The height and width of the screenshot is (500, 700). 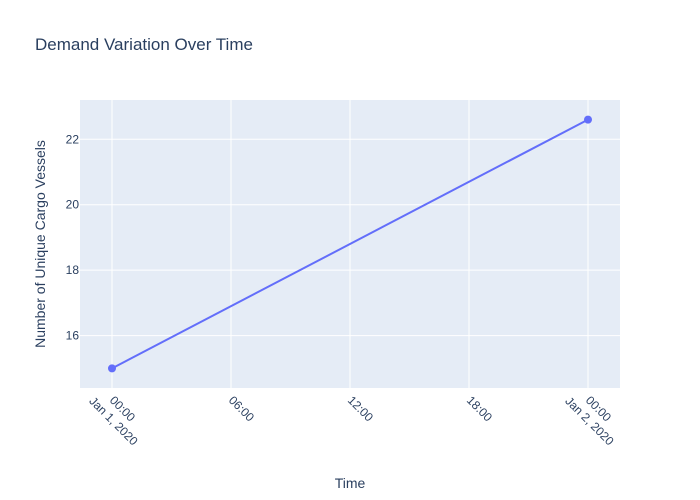 What do you see at coordinates (73, 336) in the screenshot?
I see `y-tick-label: 16` at bounding box center [73, 336].